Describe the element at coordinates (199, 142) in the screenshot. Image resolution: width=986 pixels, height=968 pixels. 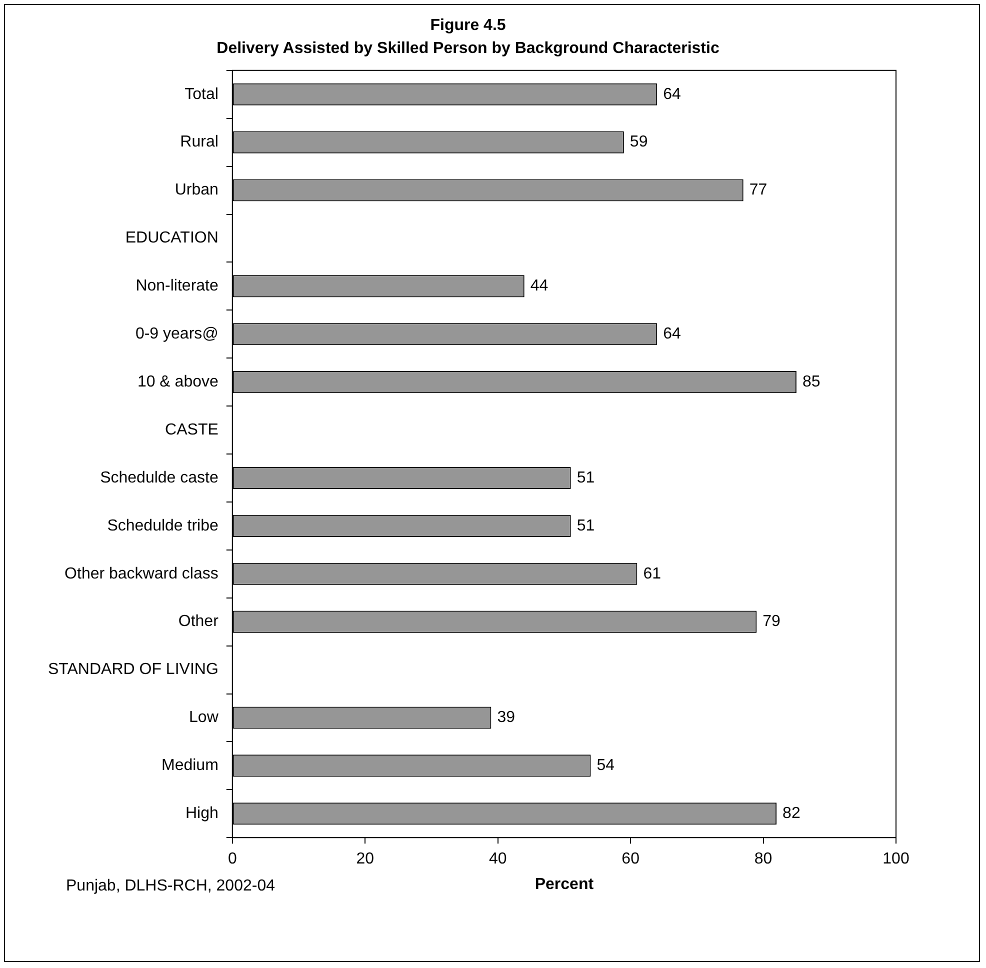
I see `y-tick-label: Rural` at that location.